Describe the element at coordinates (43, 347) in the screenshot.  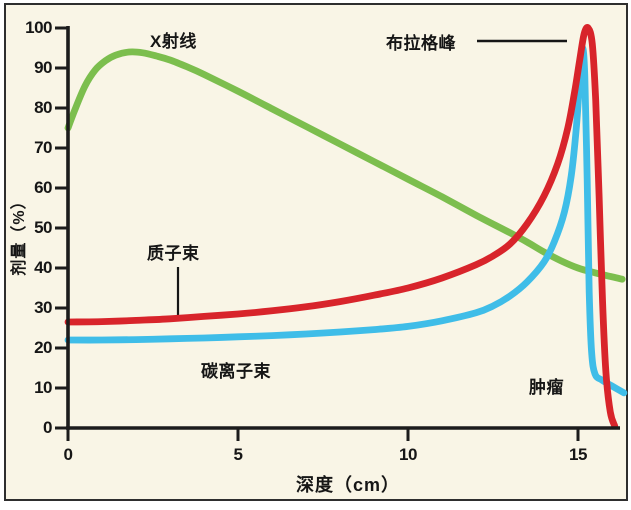
I see `y-tick-label: 20` at that location.